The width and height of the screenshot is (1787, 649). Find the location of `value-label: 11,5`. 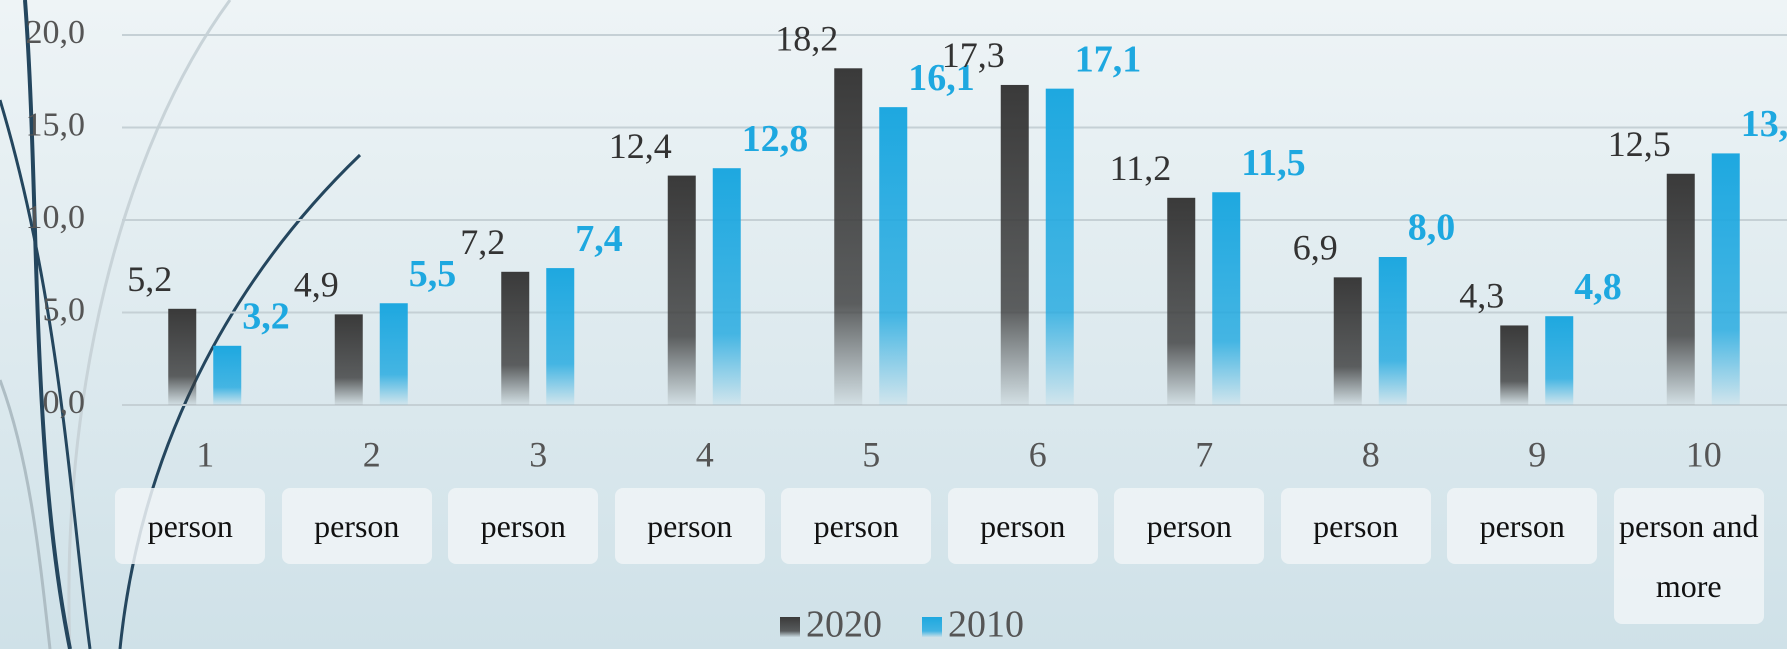

value-label: 11,5 is located at coordinates (1273, 163).